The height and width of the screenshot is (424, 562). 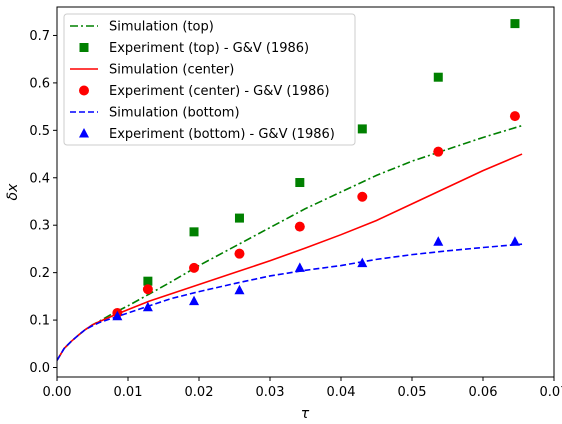 I want to click on legend-item: Experiment (bottom) - G&V (1986), so click(x=207, y=134).